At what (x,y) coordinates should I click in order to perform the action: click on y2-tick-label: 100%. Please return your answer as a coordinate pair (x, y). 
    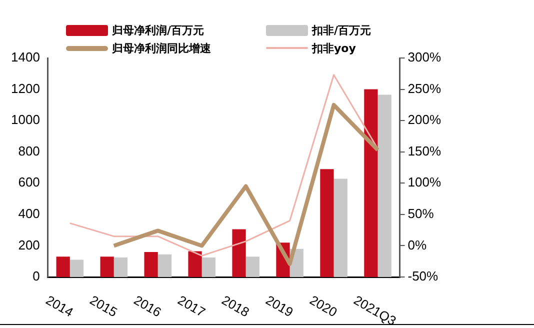
    Looking at the image, I should click on (425, 182).